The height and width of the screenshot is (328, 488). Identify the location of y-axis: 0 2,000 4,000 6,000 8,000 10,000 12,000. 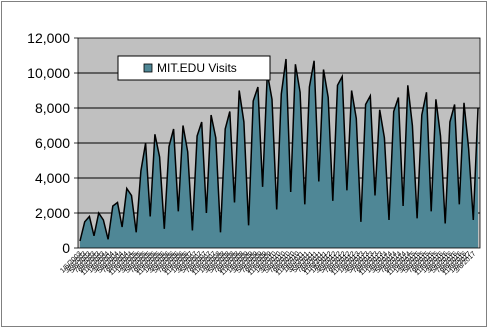
(52, 143).